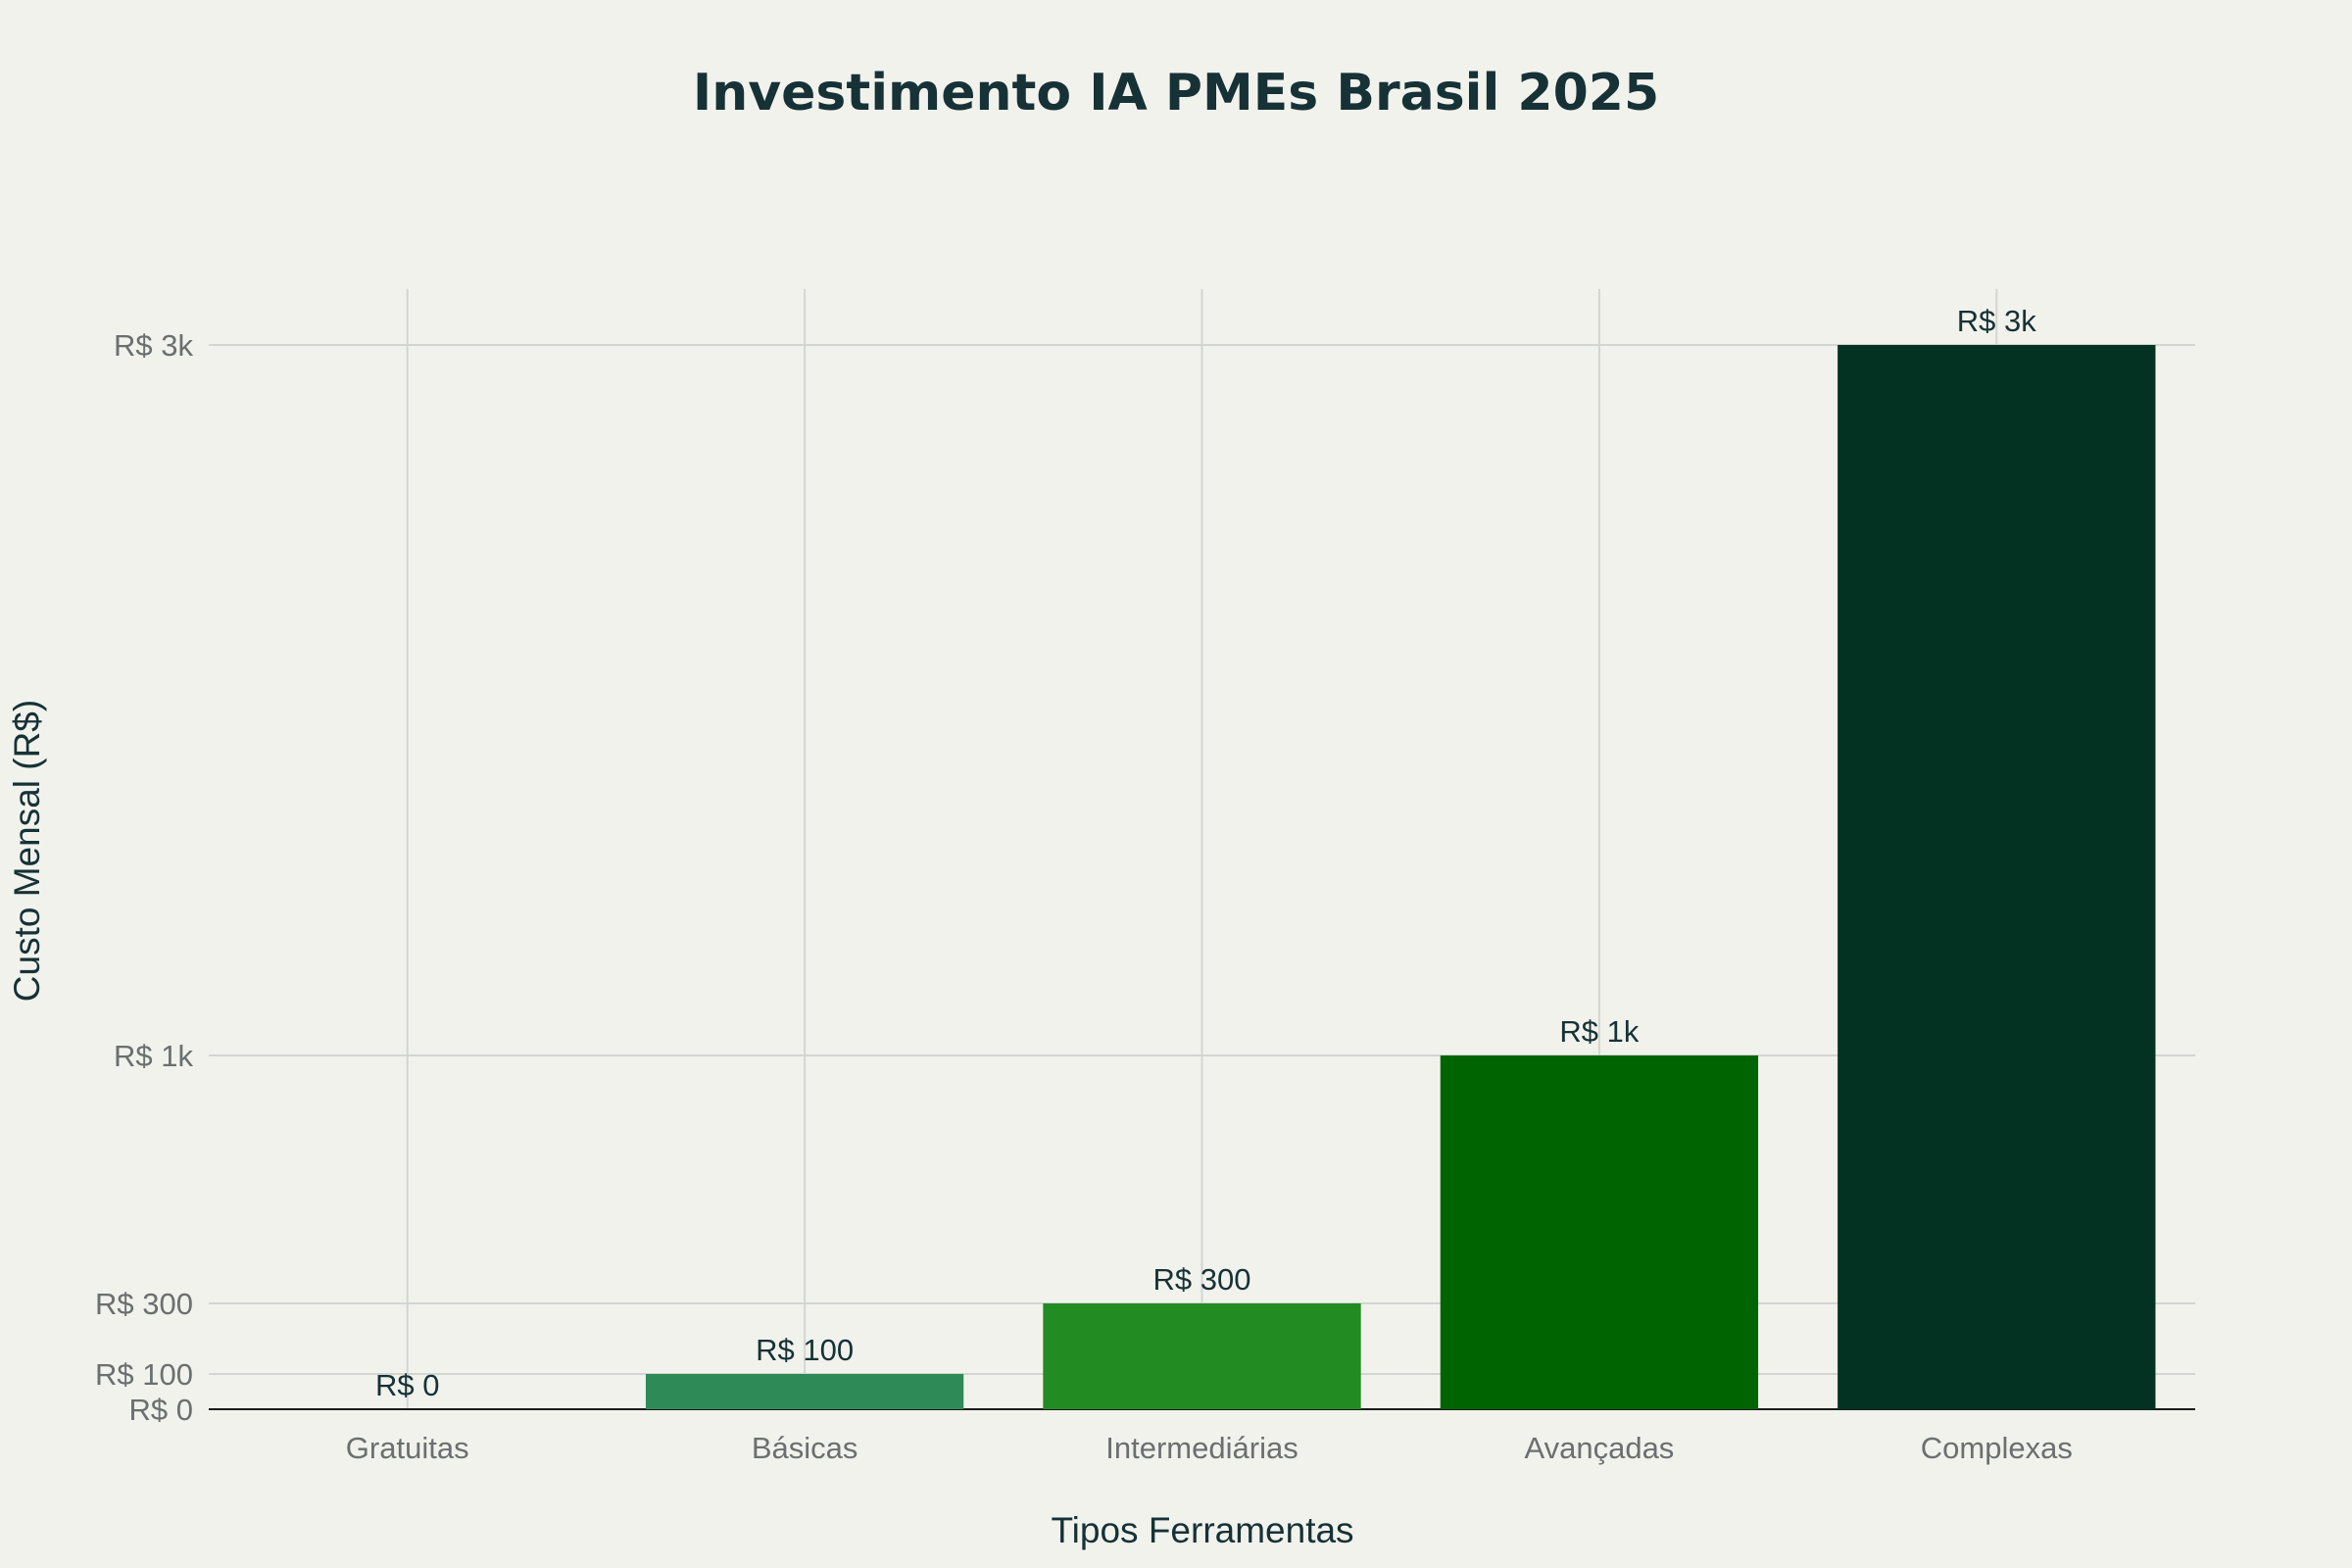  Describe the element at coordinates (144, 1374) in the screenshot. I see `y-tick-label: R$ 100` at that location.